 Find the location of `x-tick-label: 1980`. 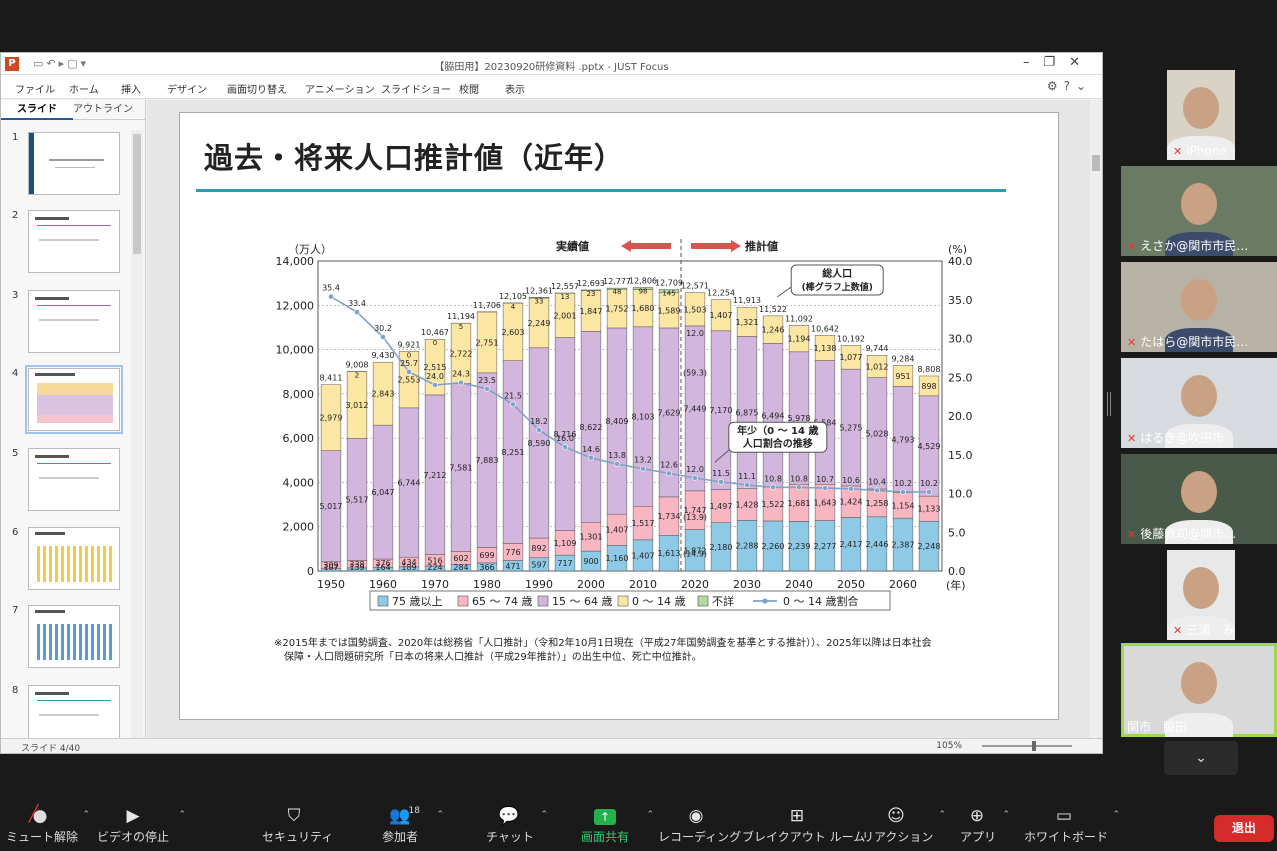

x-tick-label: 1980 is located at coordinates (487, 584).